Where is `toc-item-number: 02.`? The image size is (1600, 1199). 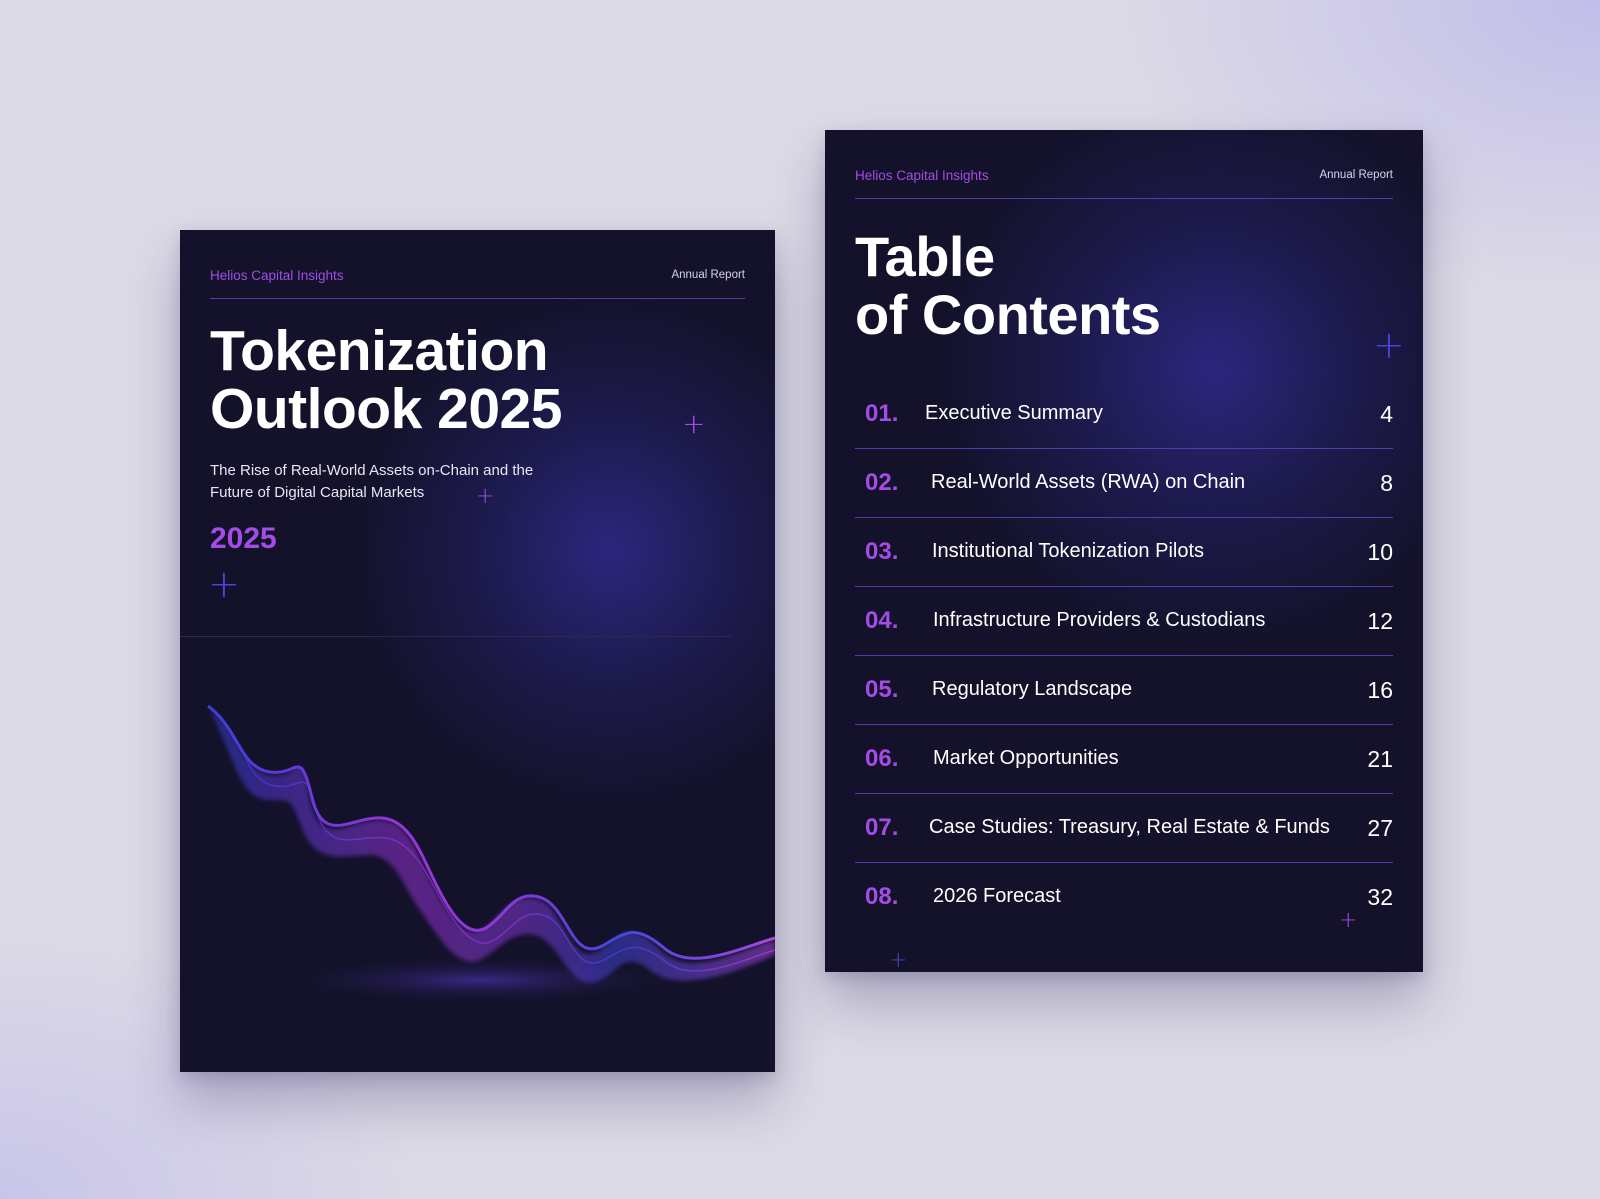
toc-item-number: 02. is located at coordinates (882, 482).